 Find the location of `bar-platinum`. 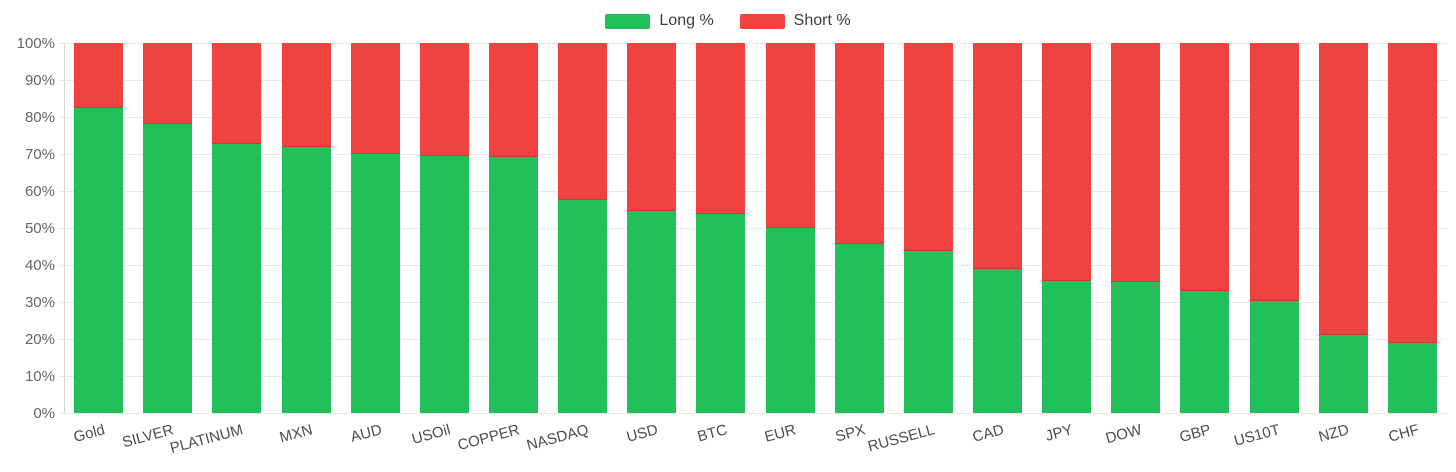

bar-platinum is located at coordinates (237, 228).